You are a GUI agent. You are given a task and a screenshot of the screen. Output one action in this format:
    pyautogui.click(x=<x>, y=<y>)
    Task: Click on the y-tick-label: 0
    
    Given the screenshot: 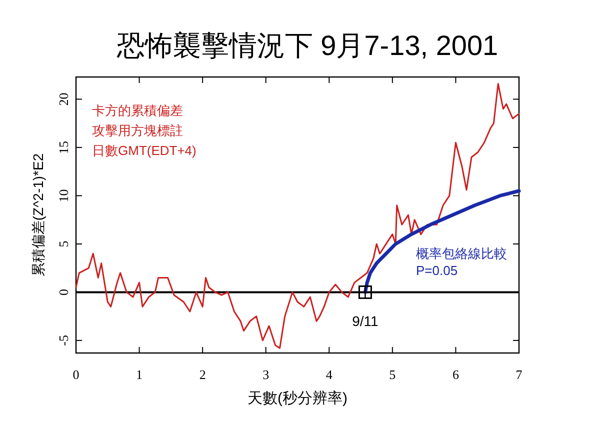 What is the action you would take?
    pyautogui.click(x=63, y=292)
    